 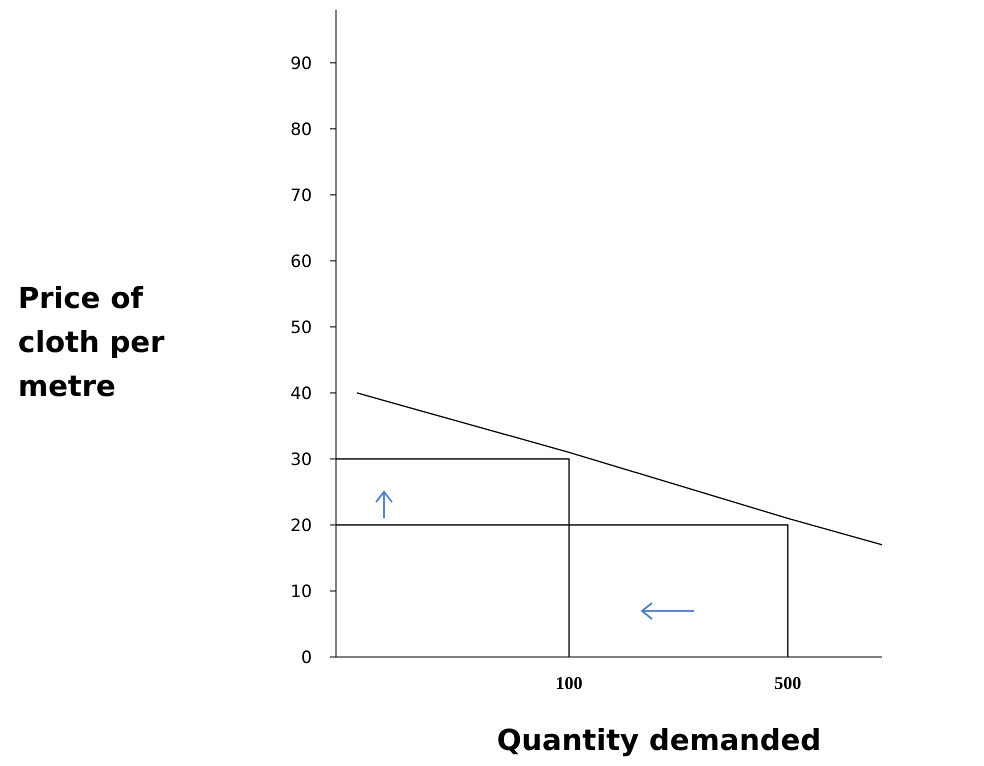 What do you see at coordinates (301, 460) in the screenshot?
I see `y-tick-label: 30` at bounding box center [301, 460].